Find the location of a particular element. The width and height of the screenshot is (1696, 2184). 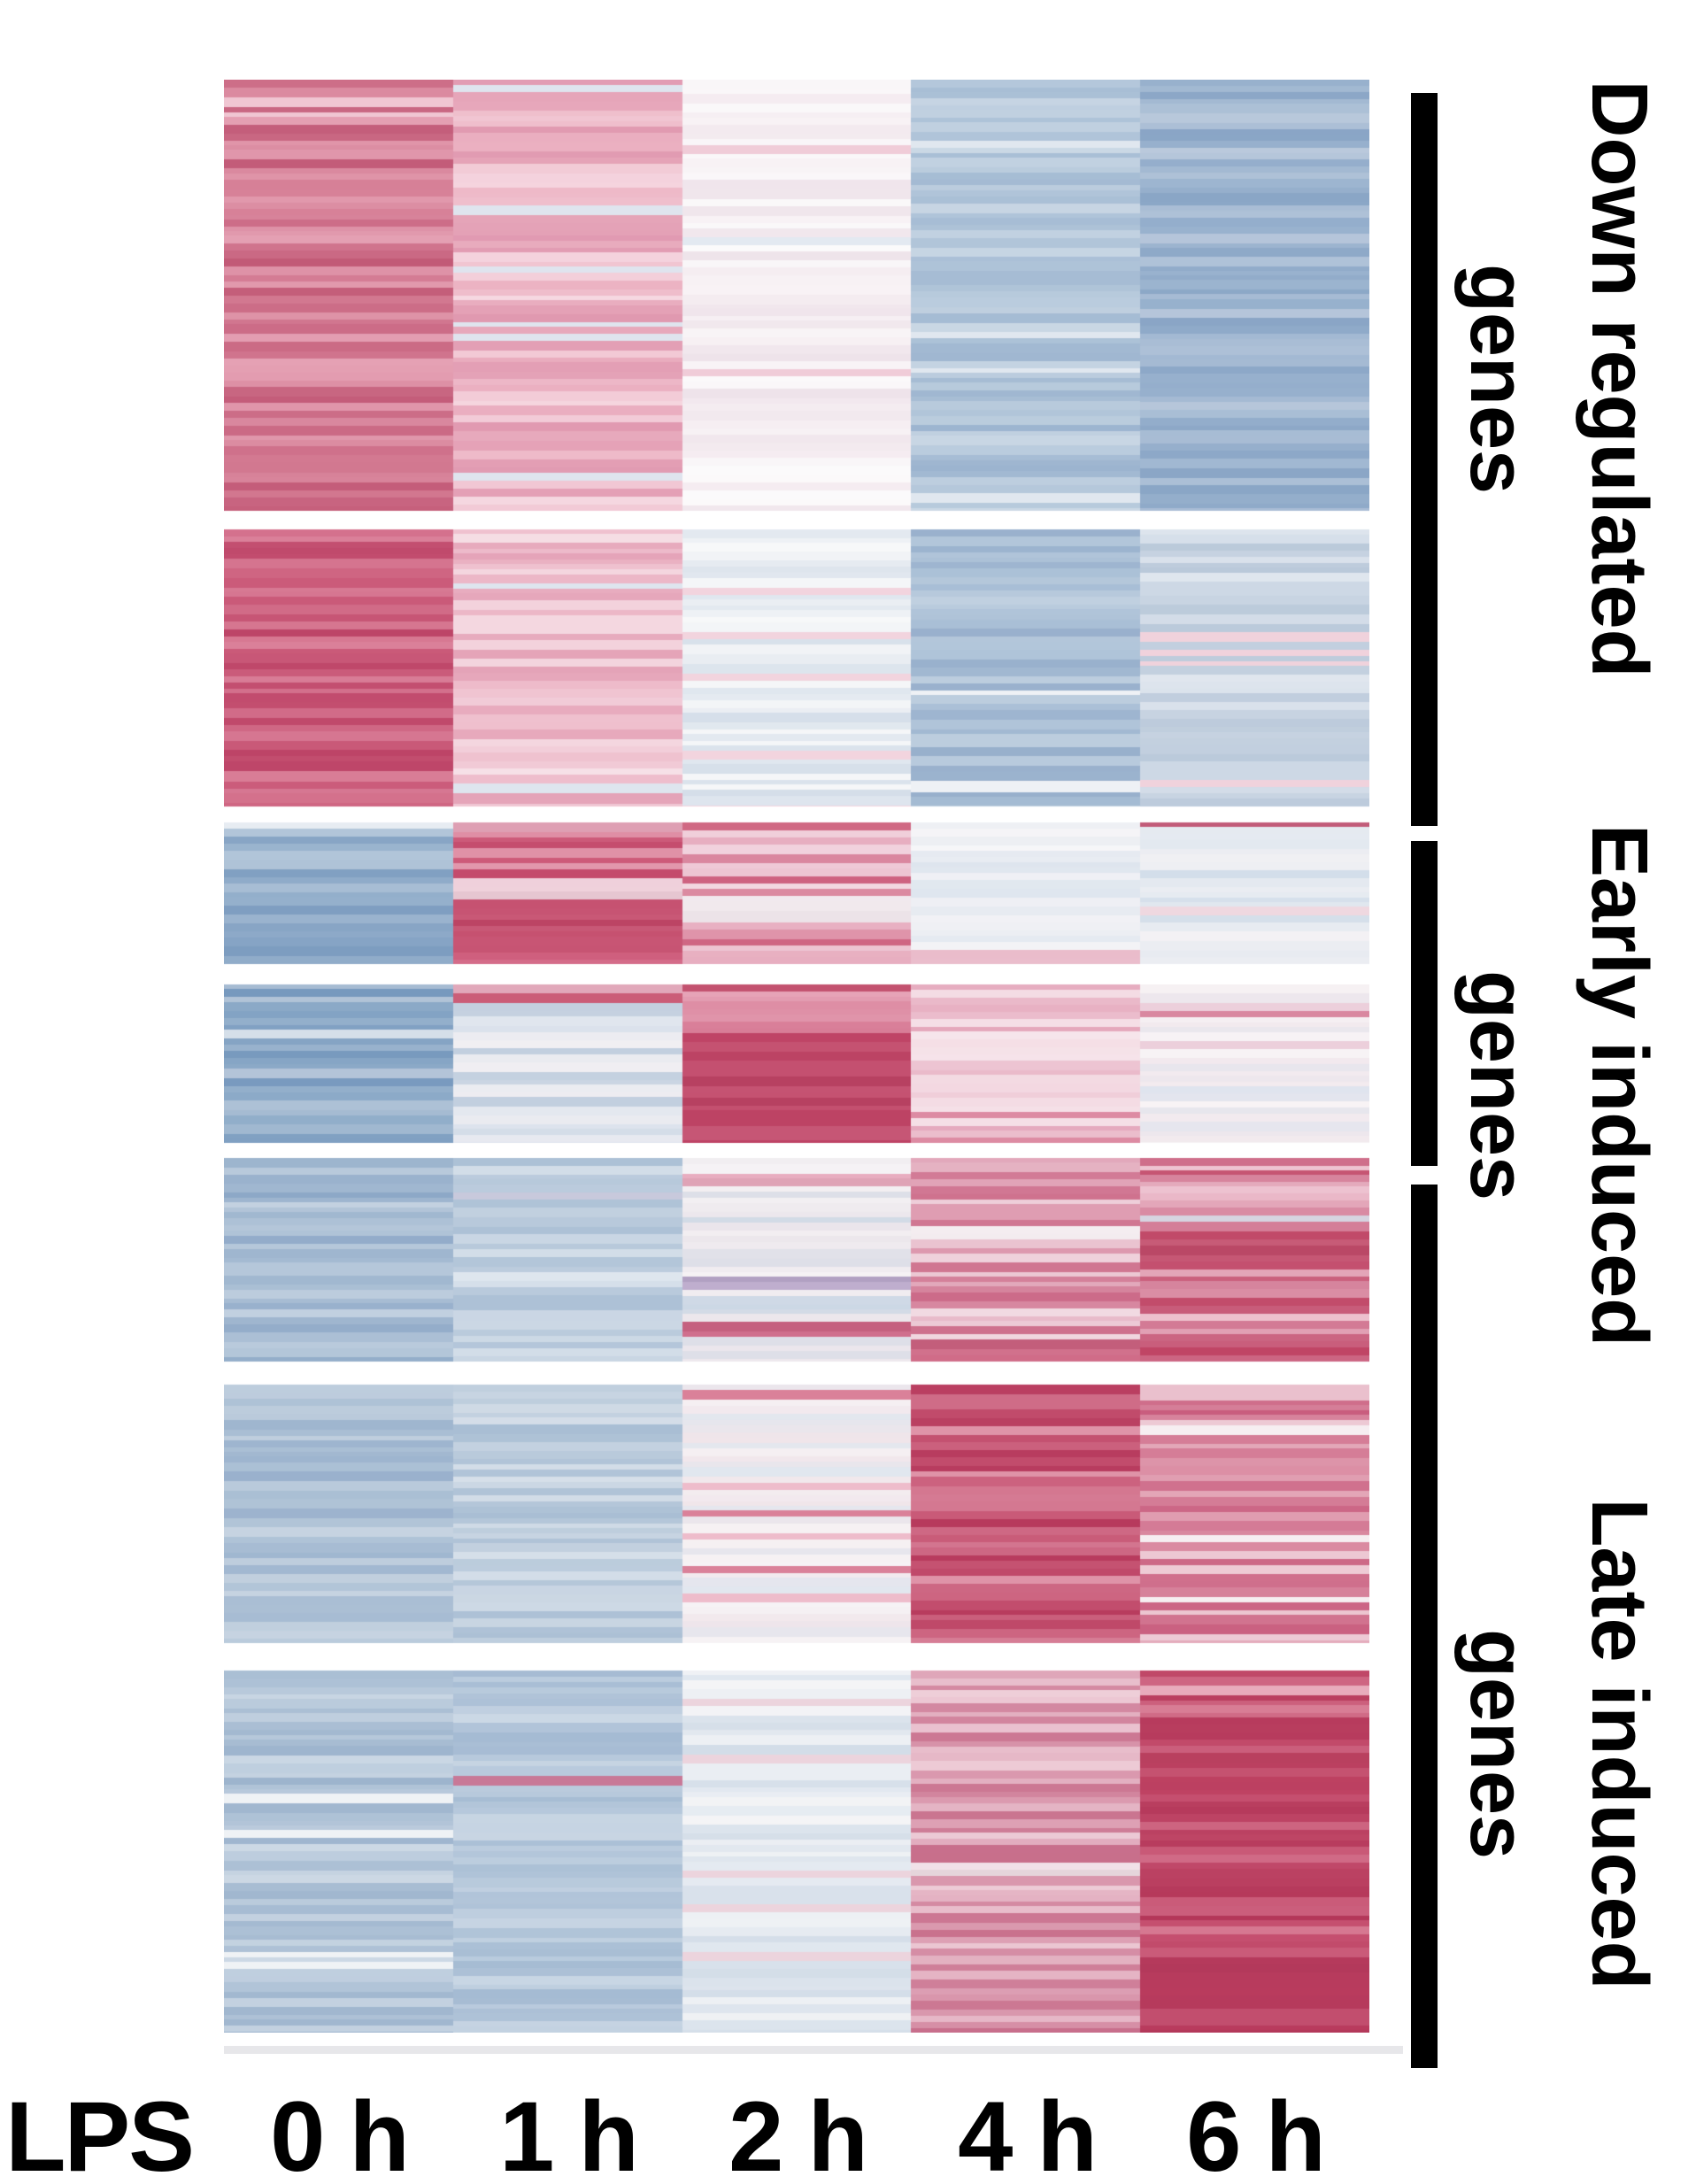

time-label-0h: 0 h is located at coordinates (340, 2132).